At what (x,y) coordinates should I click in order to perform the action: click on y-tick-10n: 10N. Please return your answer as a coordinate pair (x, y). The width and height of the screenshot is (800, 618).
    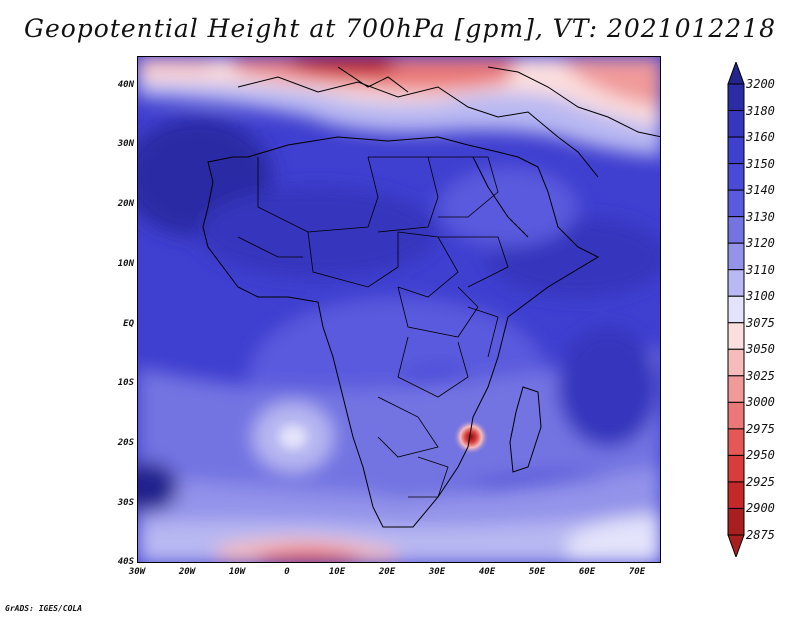
    Looking at the image, I should click on (125, 264).